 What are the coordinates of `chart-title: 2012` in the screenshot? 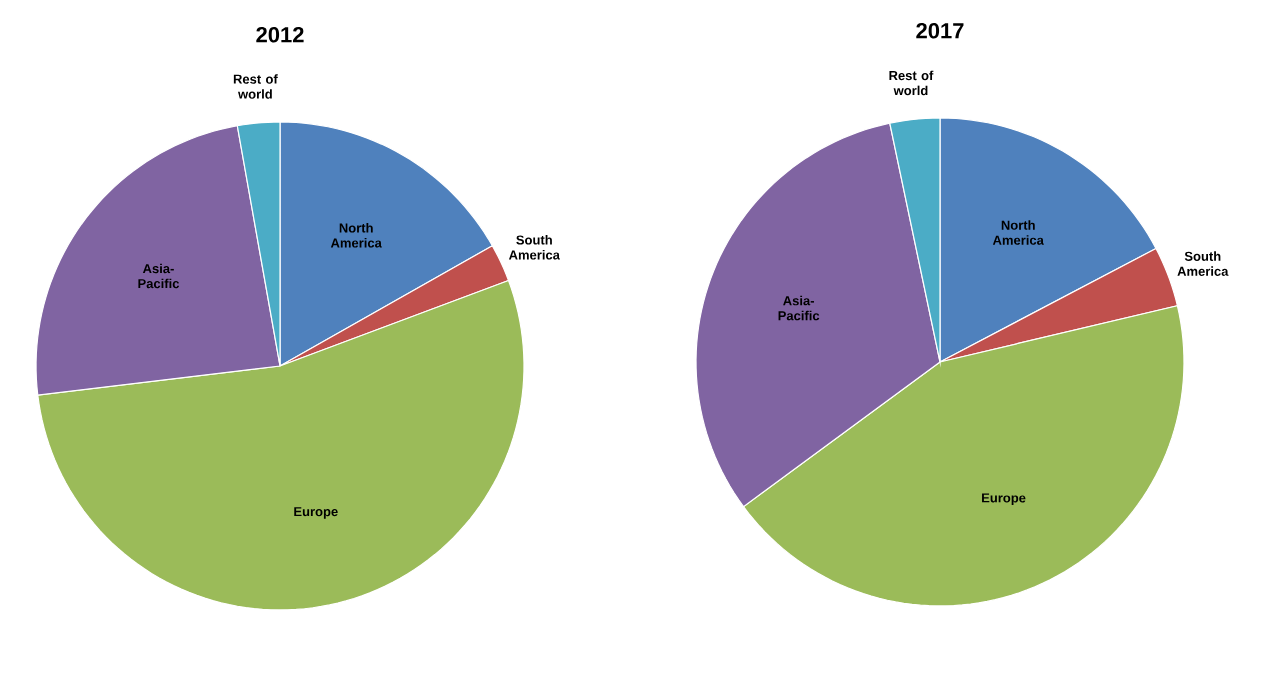 It's located at (280, 34).